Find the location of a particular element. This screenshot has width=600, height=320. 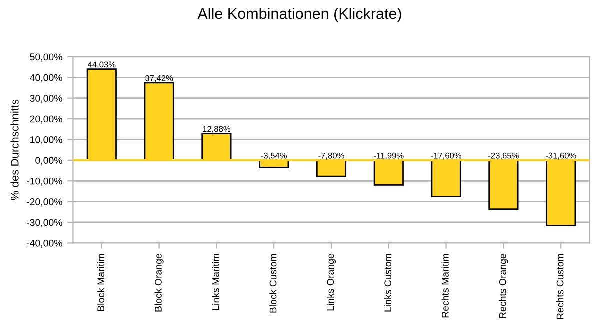

data-label: 37,42% is located at coordinates (159, 78).